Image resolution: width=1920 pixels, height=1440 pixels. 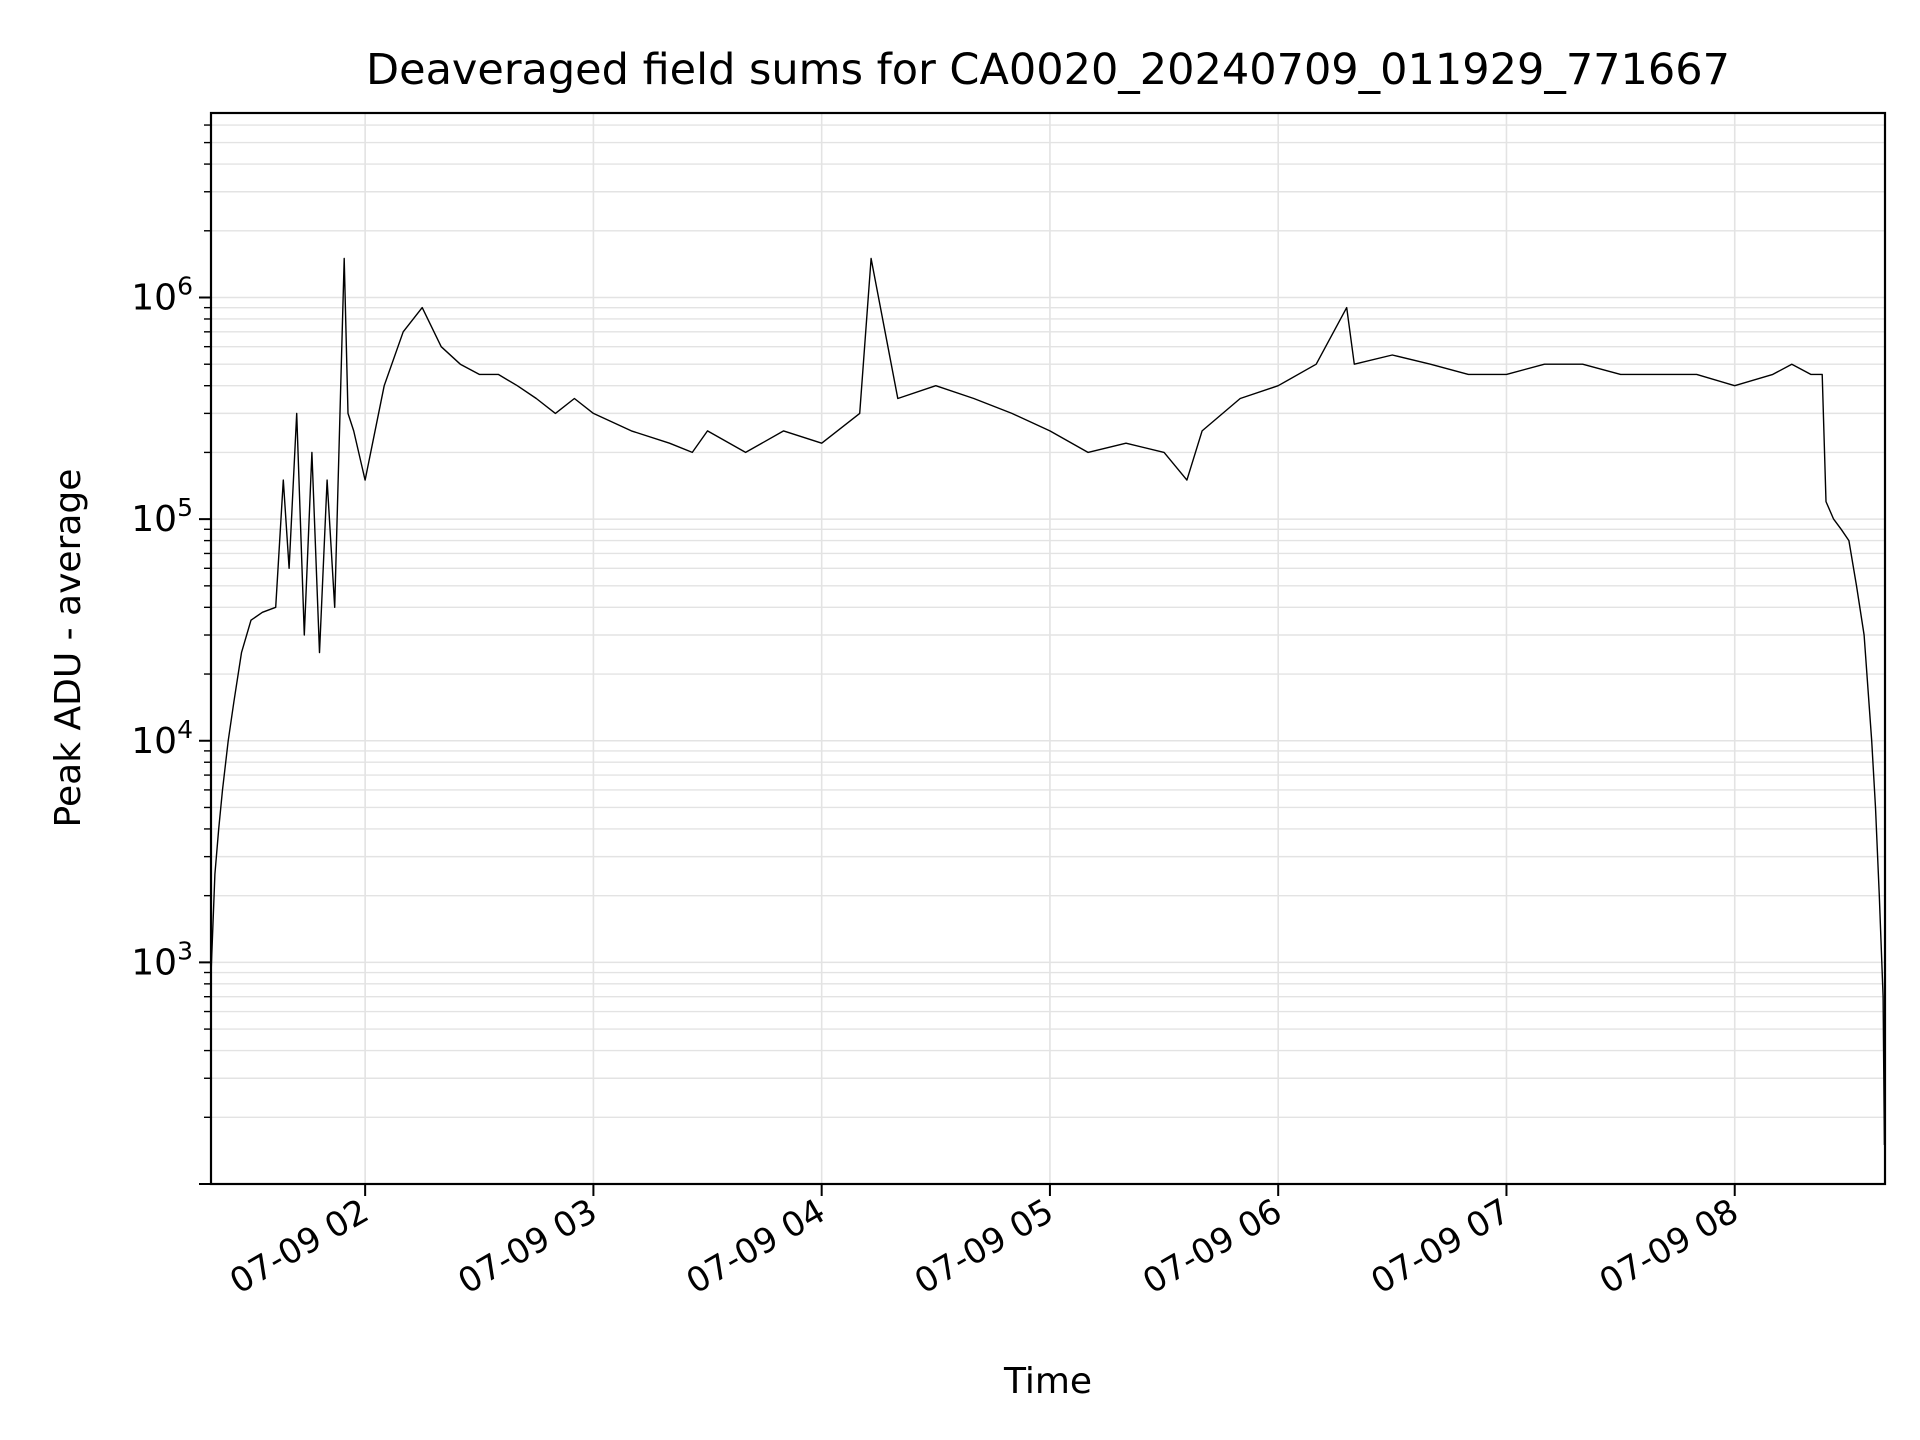 I want to click on x-tick-label: 07-09 06, so click(x=1212, y=1246).